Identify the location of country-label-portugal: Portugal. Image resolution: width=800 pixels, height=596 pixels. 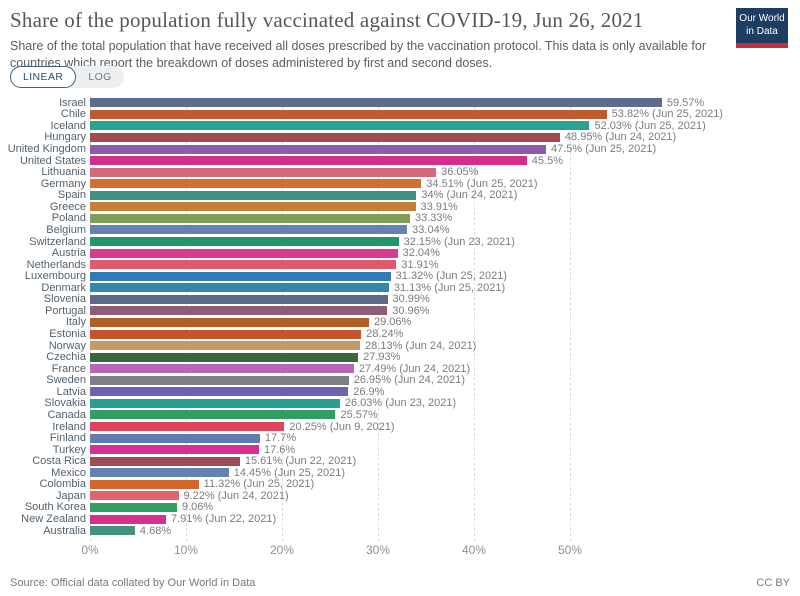
(65, 310).